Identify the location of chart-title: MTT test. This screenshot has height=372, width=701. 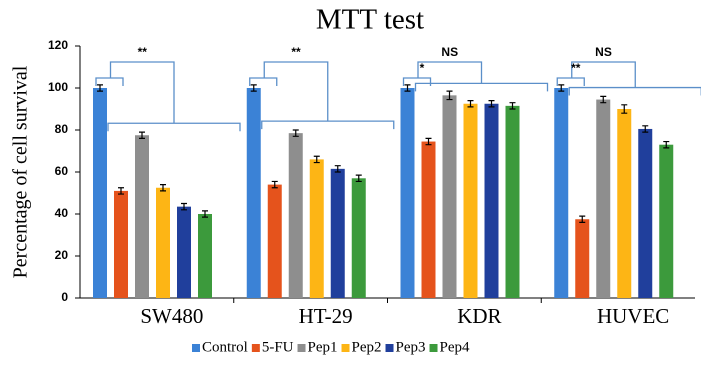
(370, 20).